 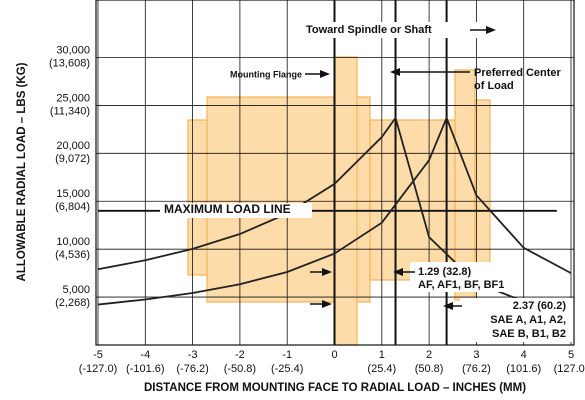 What do you see at coordinates (98, 355) in the screenshot?
I see `x-tick-label: -5` at bounding box center [98, 355].